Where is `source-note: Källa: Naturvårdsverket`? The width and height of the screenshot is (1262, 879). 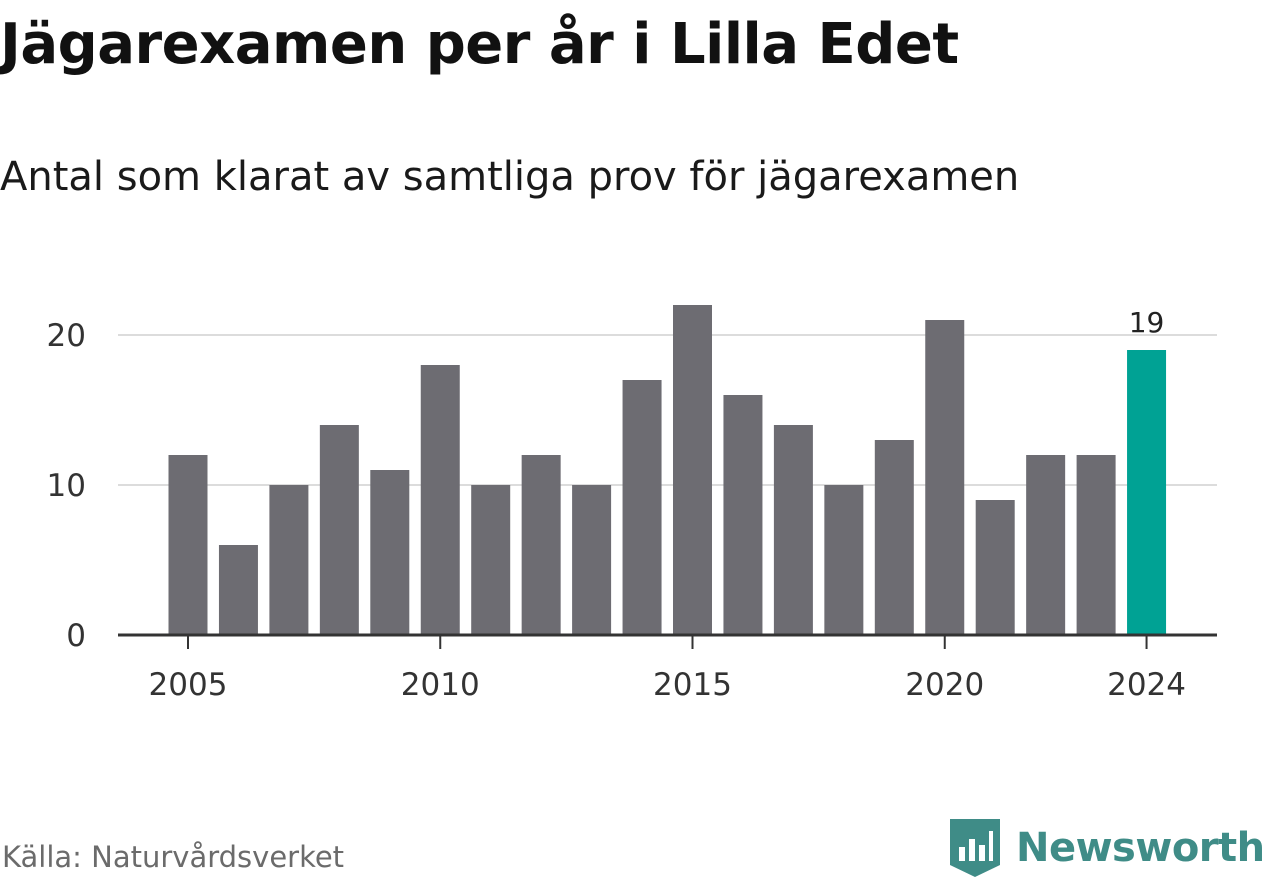
source-note: Källa: Naturvårdsverket is located at coordinates (173, 857).